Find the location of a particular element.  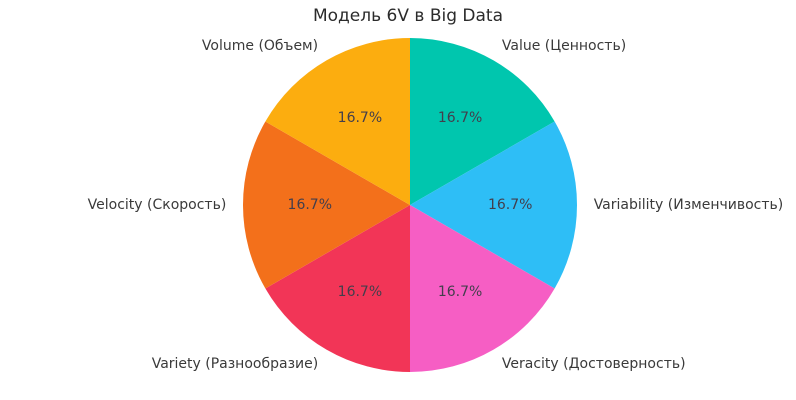

pie-slice-volume is located at coordinates (337, 121).